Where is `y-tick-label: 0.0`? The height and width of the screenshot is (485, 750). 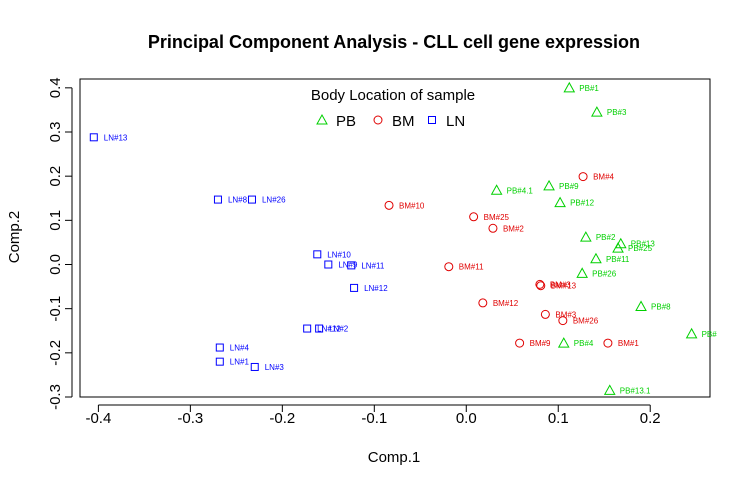
y-tick-label: 0.0 is located at coordinates (55, 264).